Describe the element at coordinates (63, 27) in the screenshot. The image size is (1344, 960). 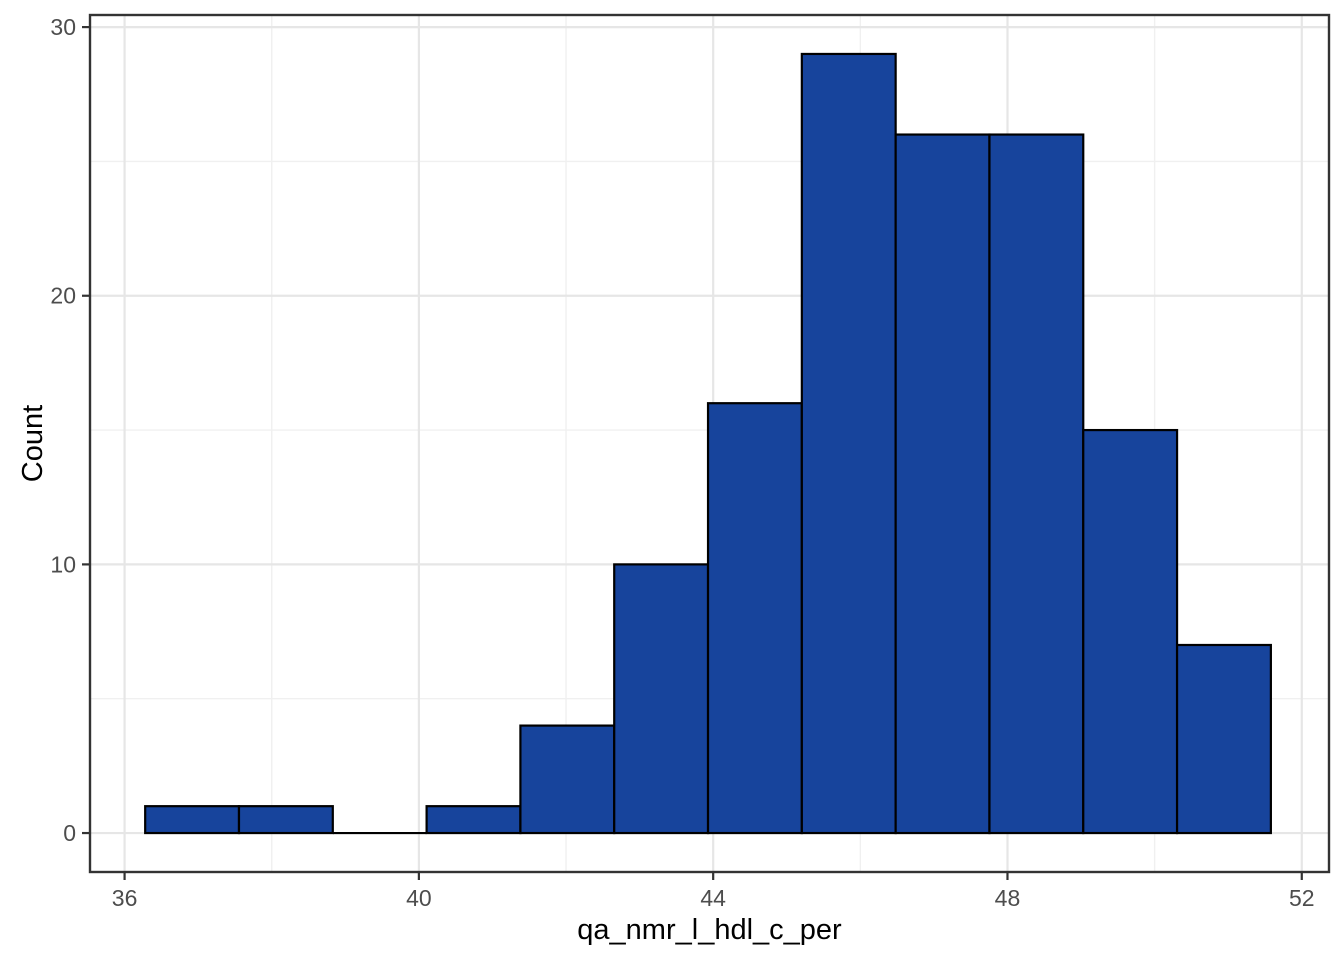
I see `y-tick-label: 30` at that location.